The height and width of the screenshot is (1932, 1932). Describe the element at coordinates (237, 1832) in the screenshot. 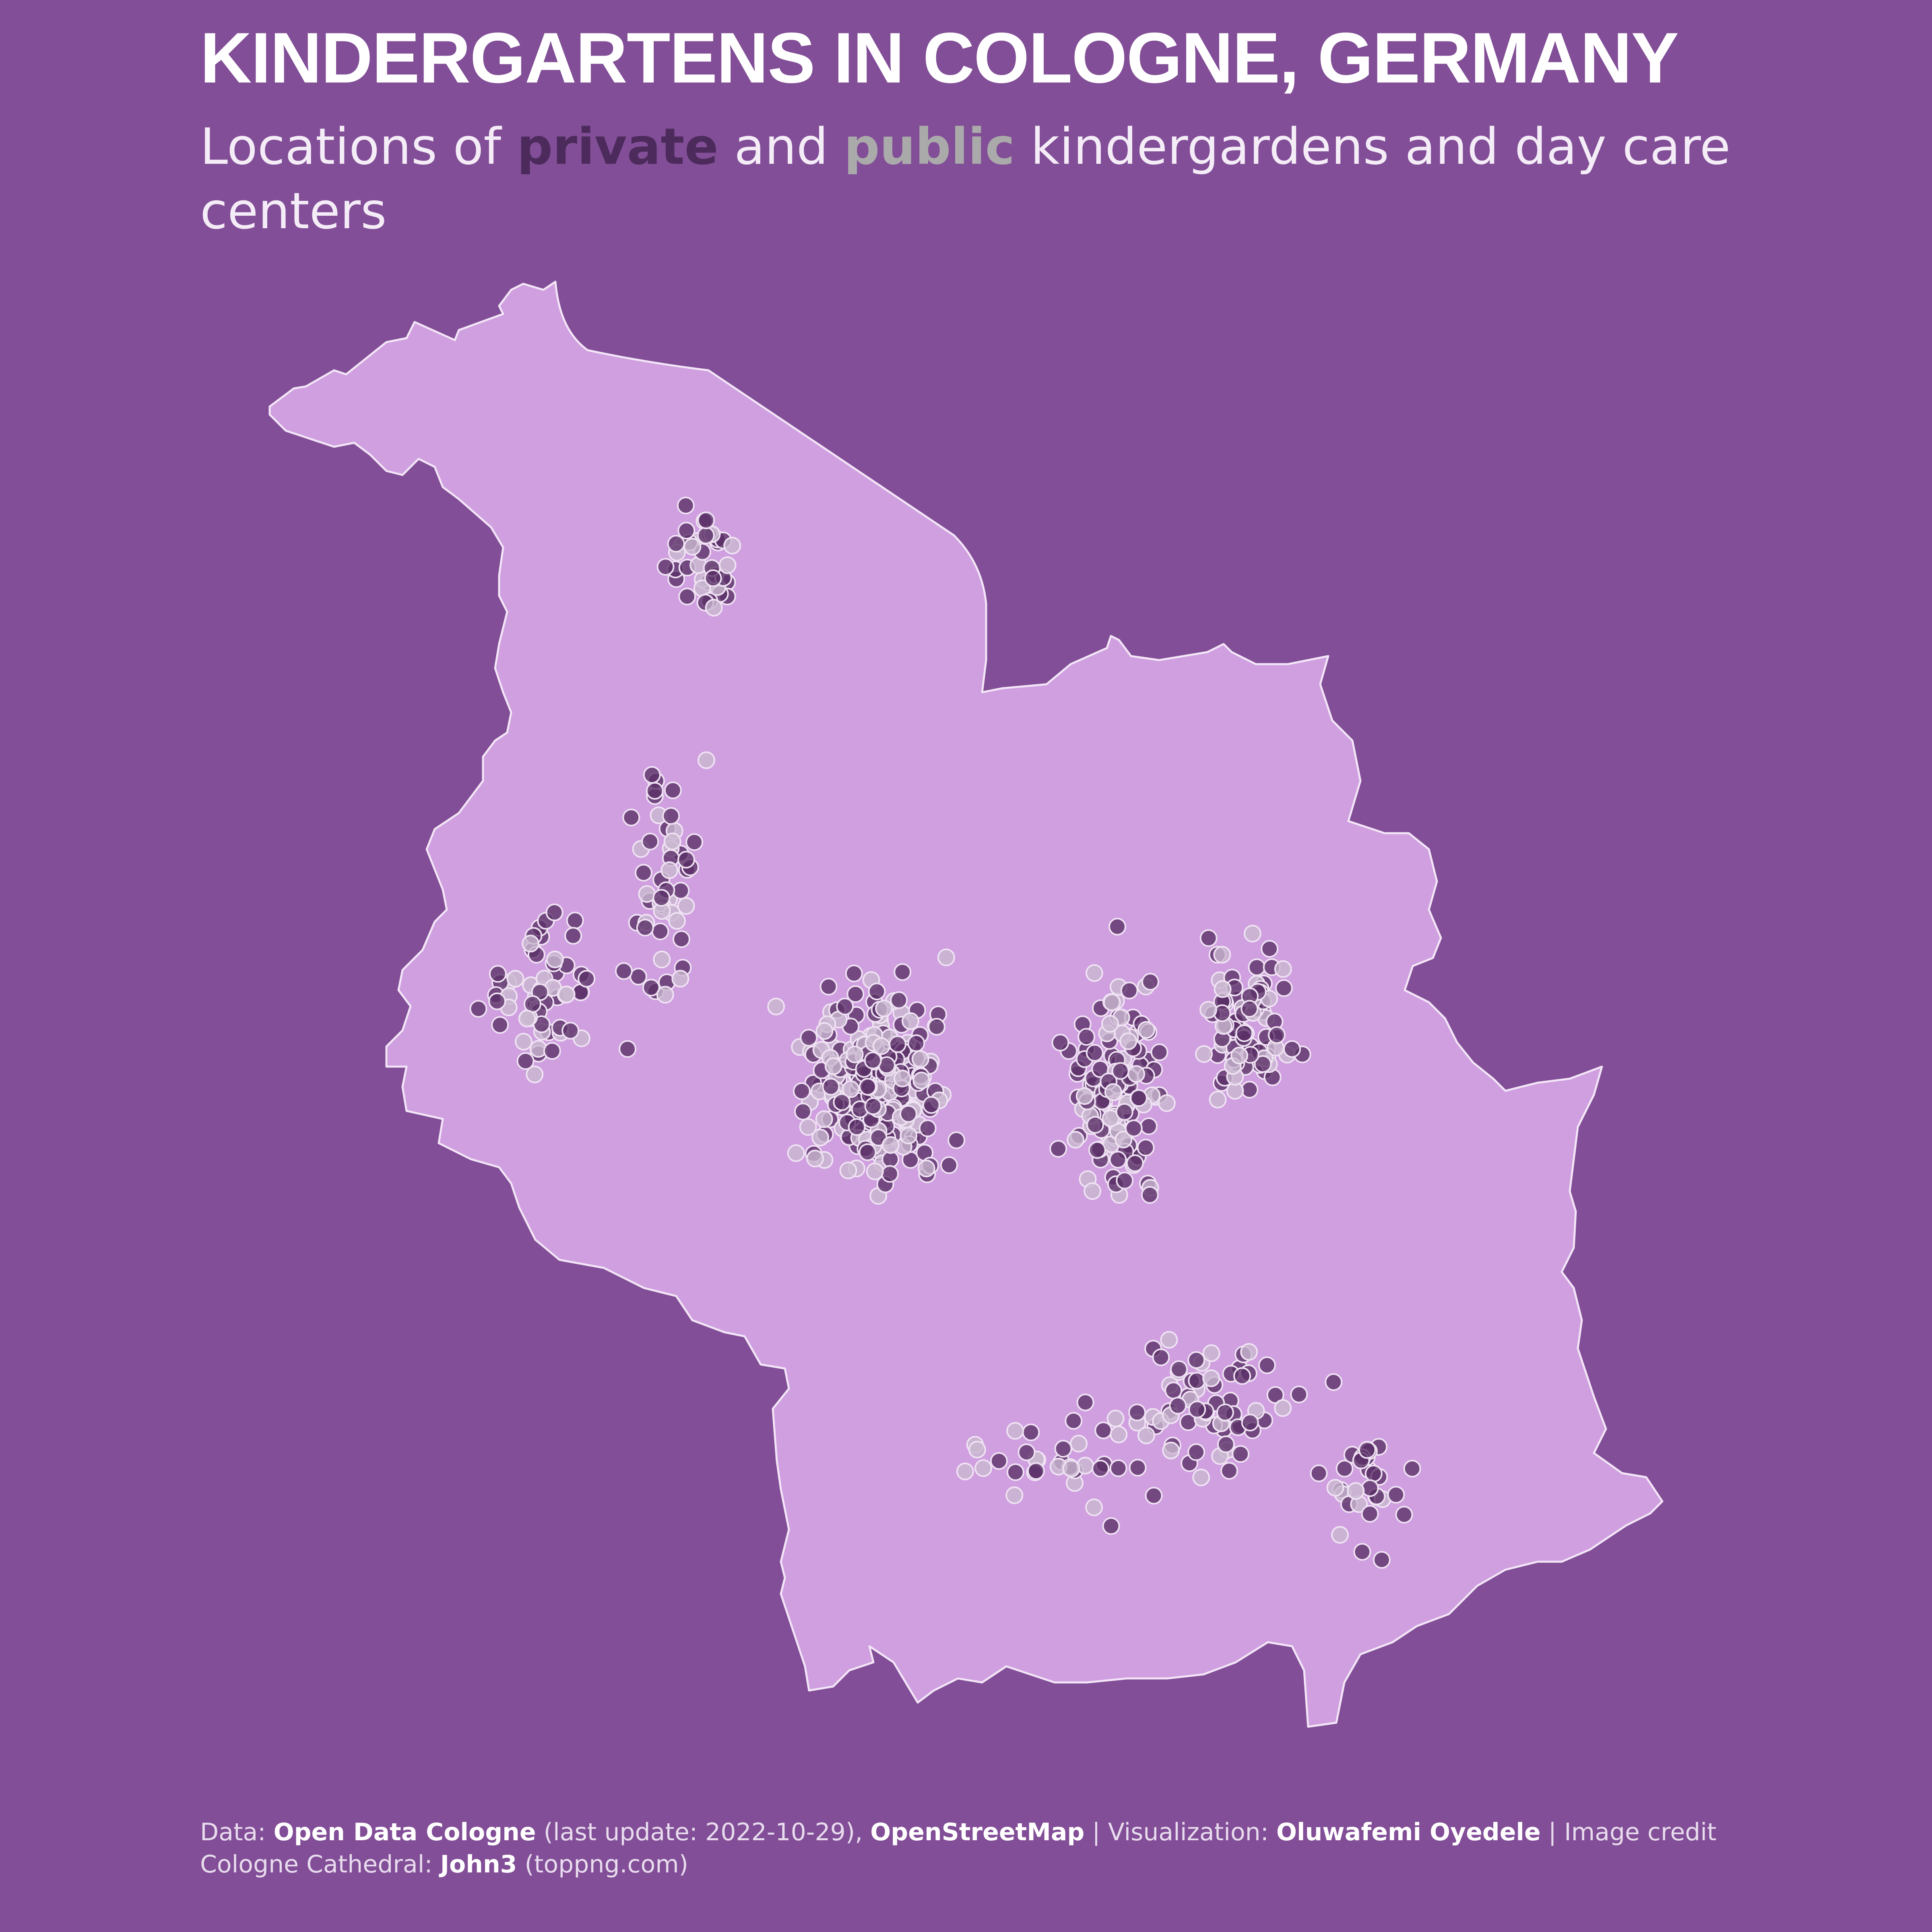

I see `footer-part: Data:` at that location.